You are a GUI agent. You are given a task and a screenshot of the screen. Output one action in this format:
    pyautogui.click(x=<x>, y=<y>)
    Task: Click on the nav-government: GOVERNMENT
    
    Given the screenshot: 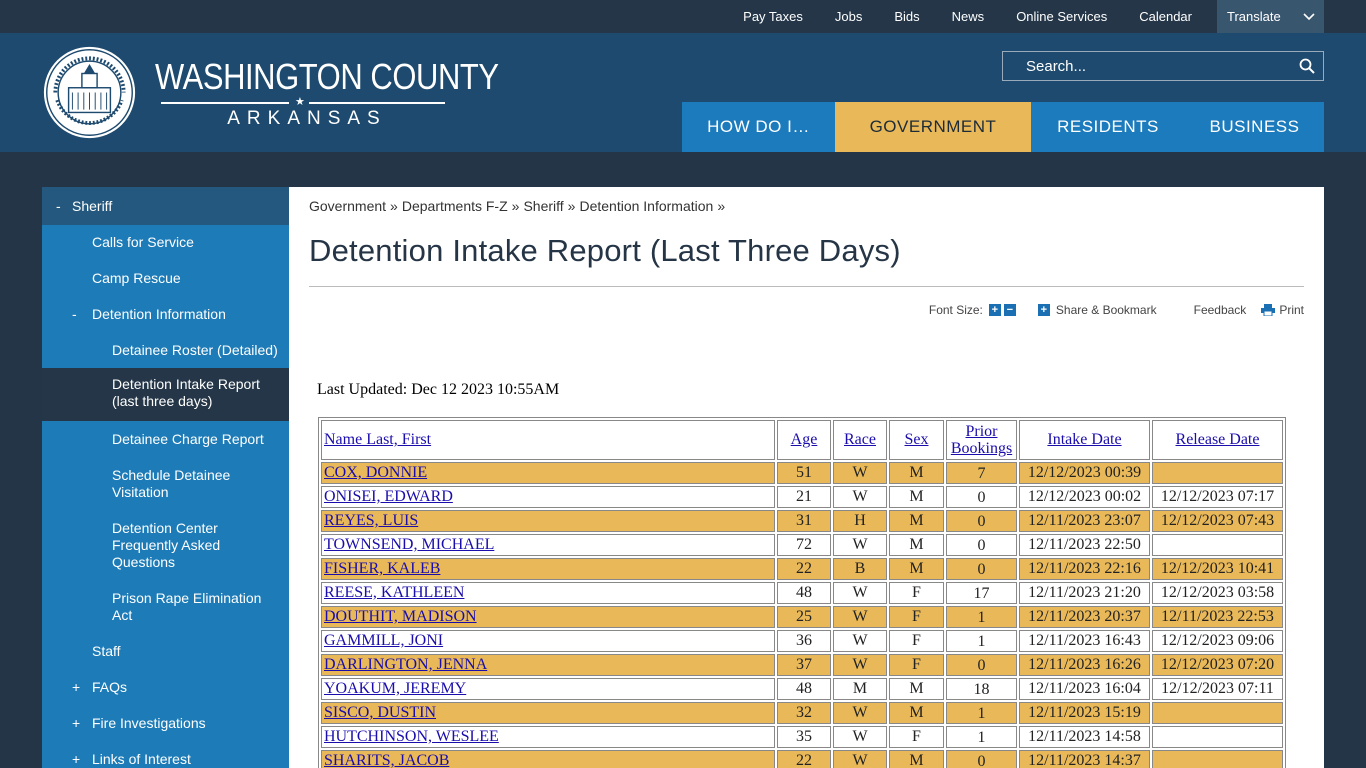 What is the action you would take?
    pyautogui.click(x=933, y=127)
    